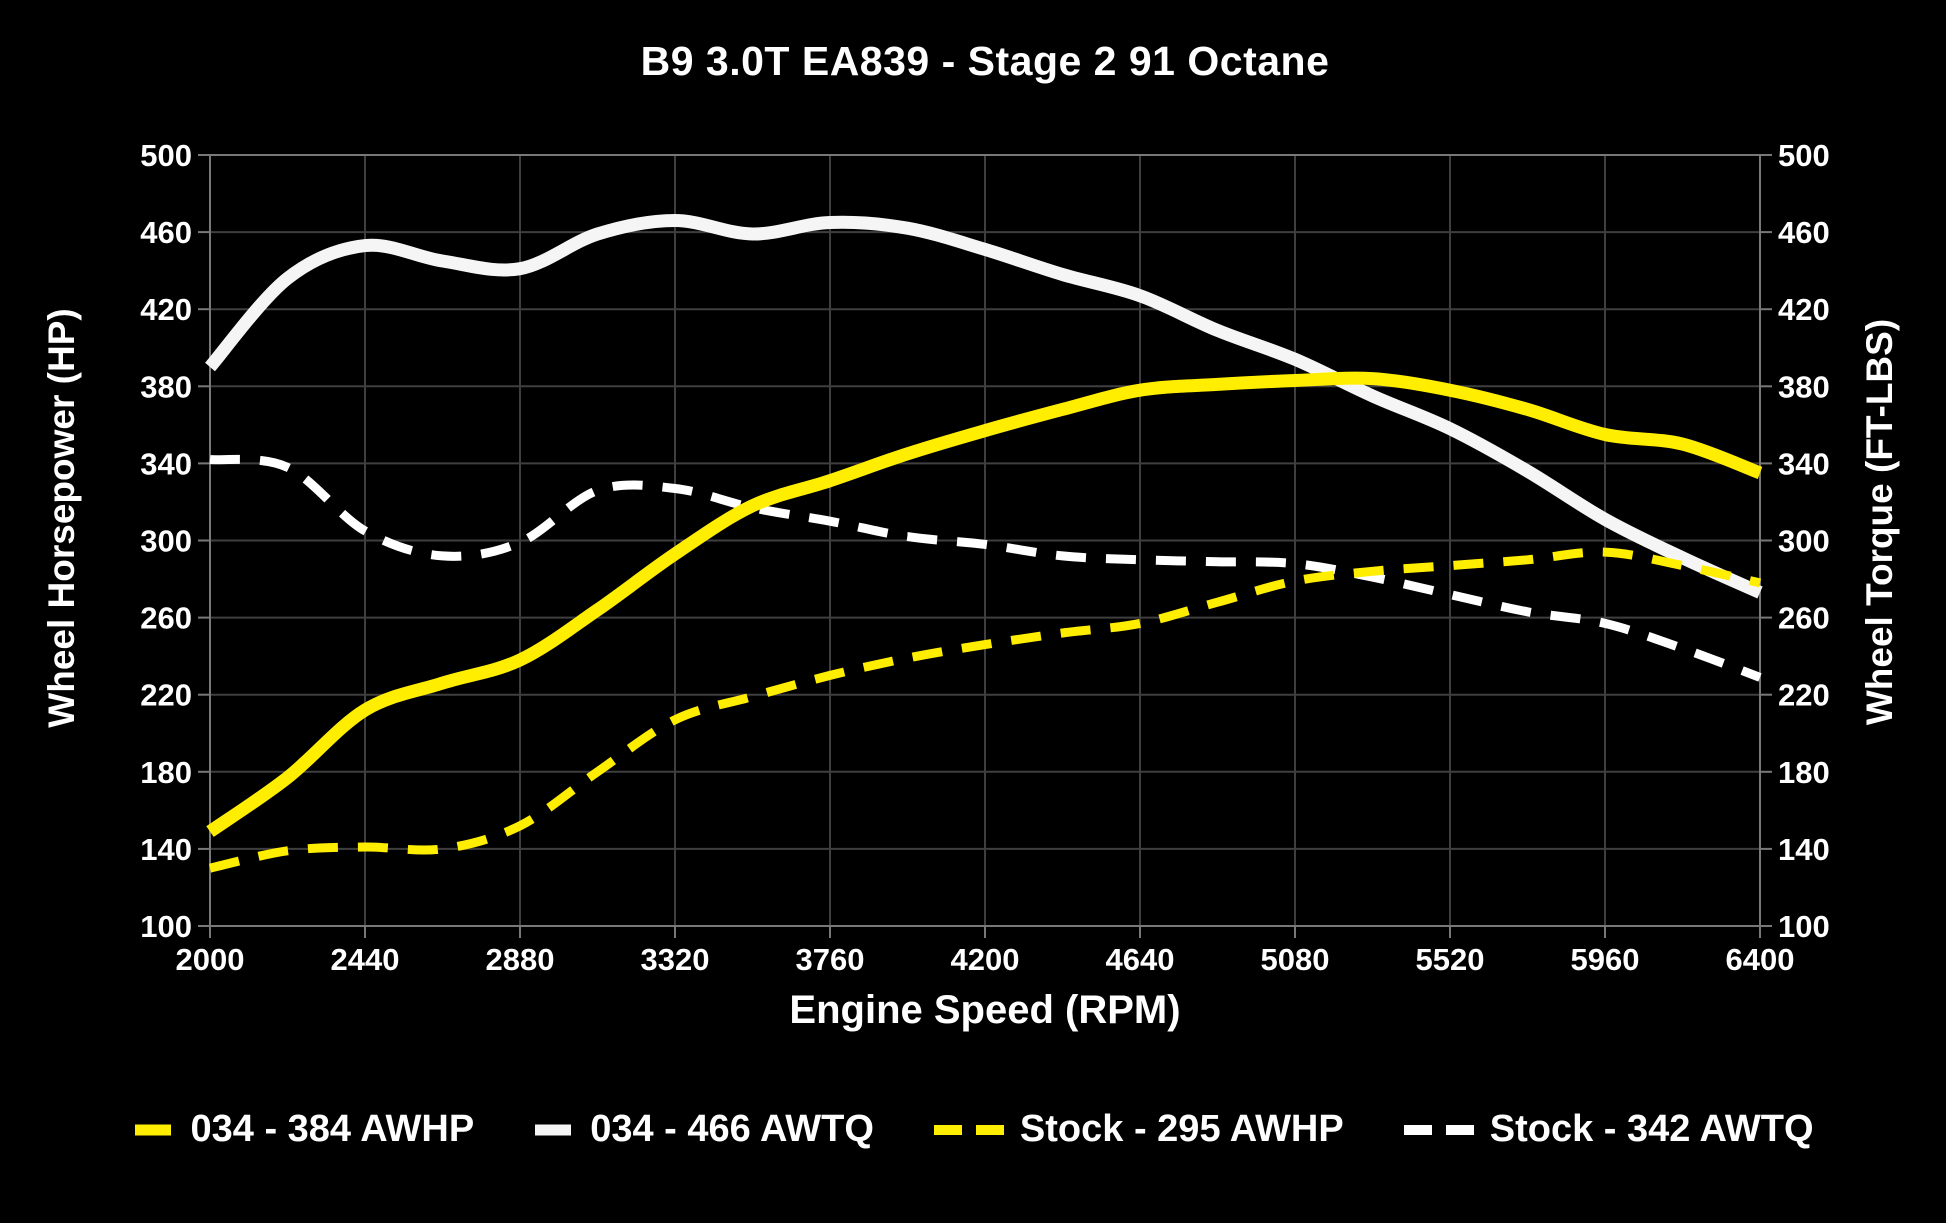 This screenshot has height=1223, width=1946. What do you see at coordinates (1804, 309) in the screenshot?
I see `y-tick-label-right: 420` at bounding box center [1804, 309].